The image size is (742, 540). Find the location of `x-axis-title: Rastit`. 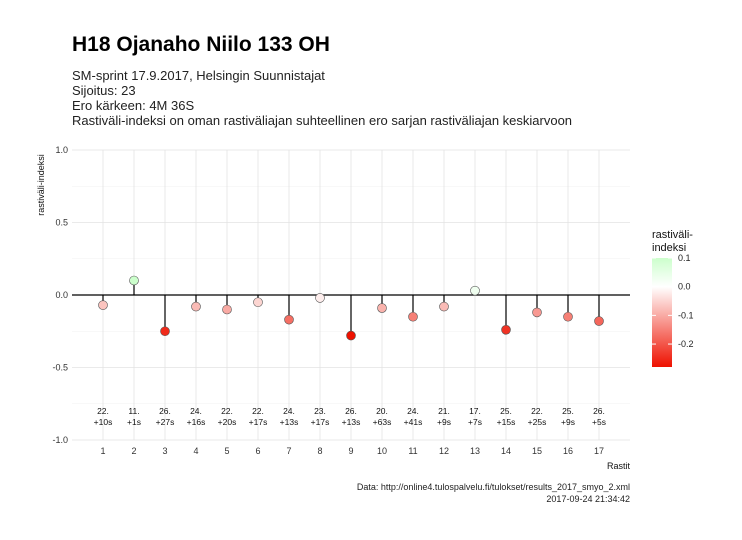

x-axis-title: Rastit is located at coordinates (619, 466).